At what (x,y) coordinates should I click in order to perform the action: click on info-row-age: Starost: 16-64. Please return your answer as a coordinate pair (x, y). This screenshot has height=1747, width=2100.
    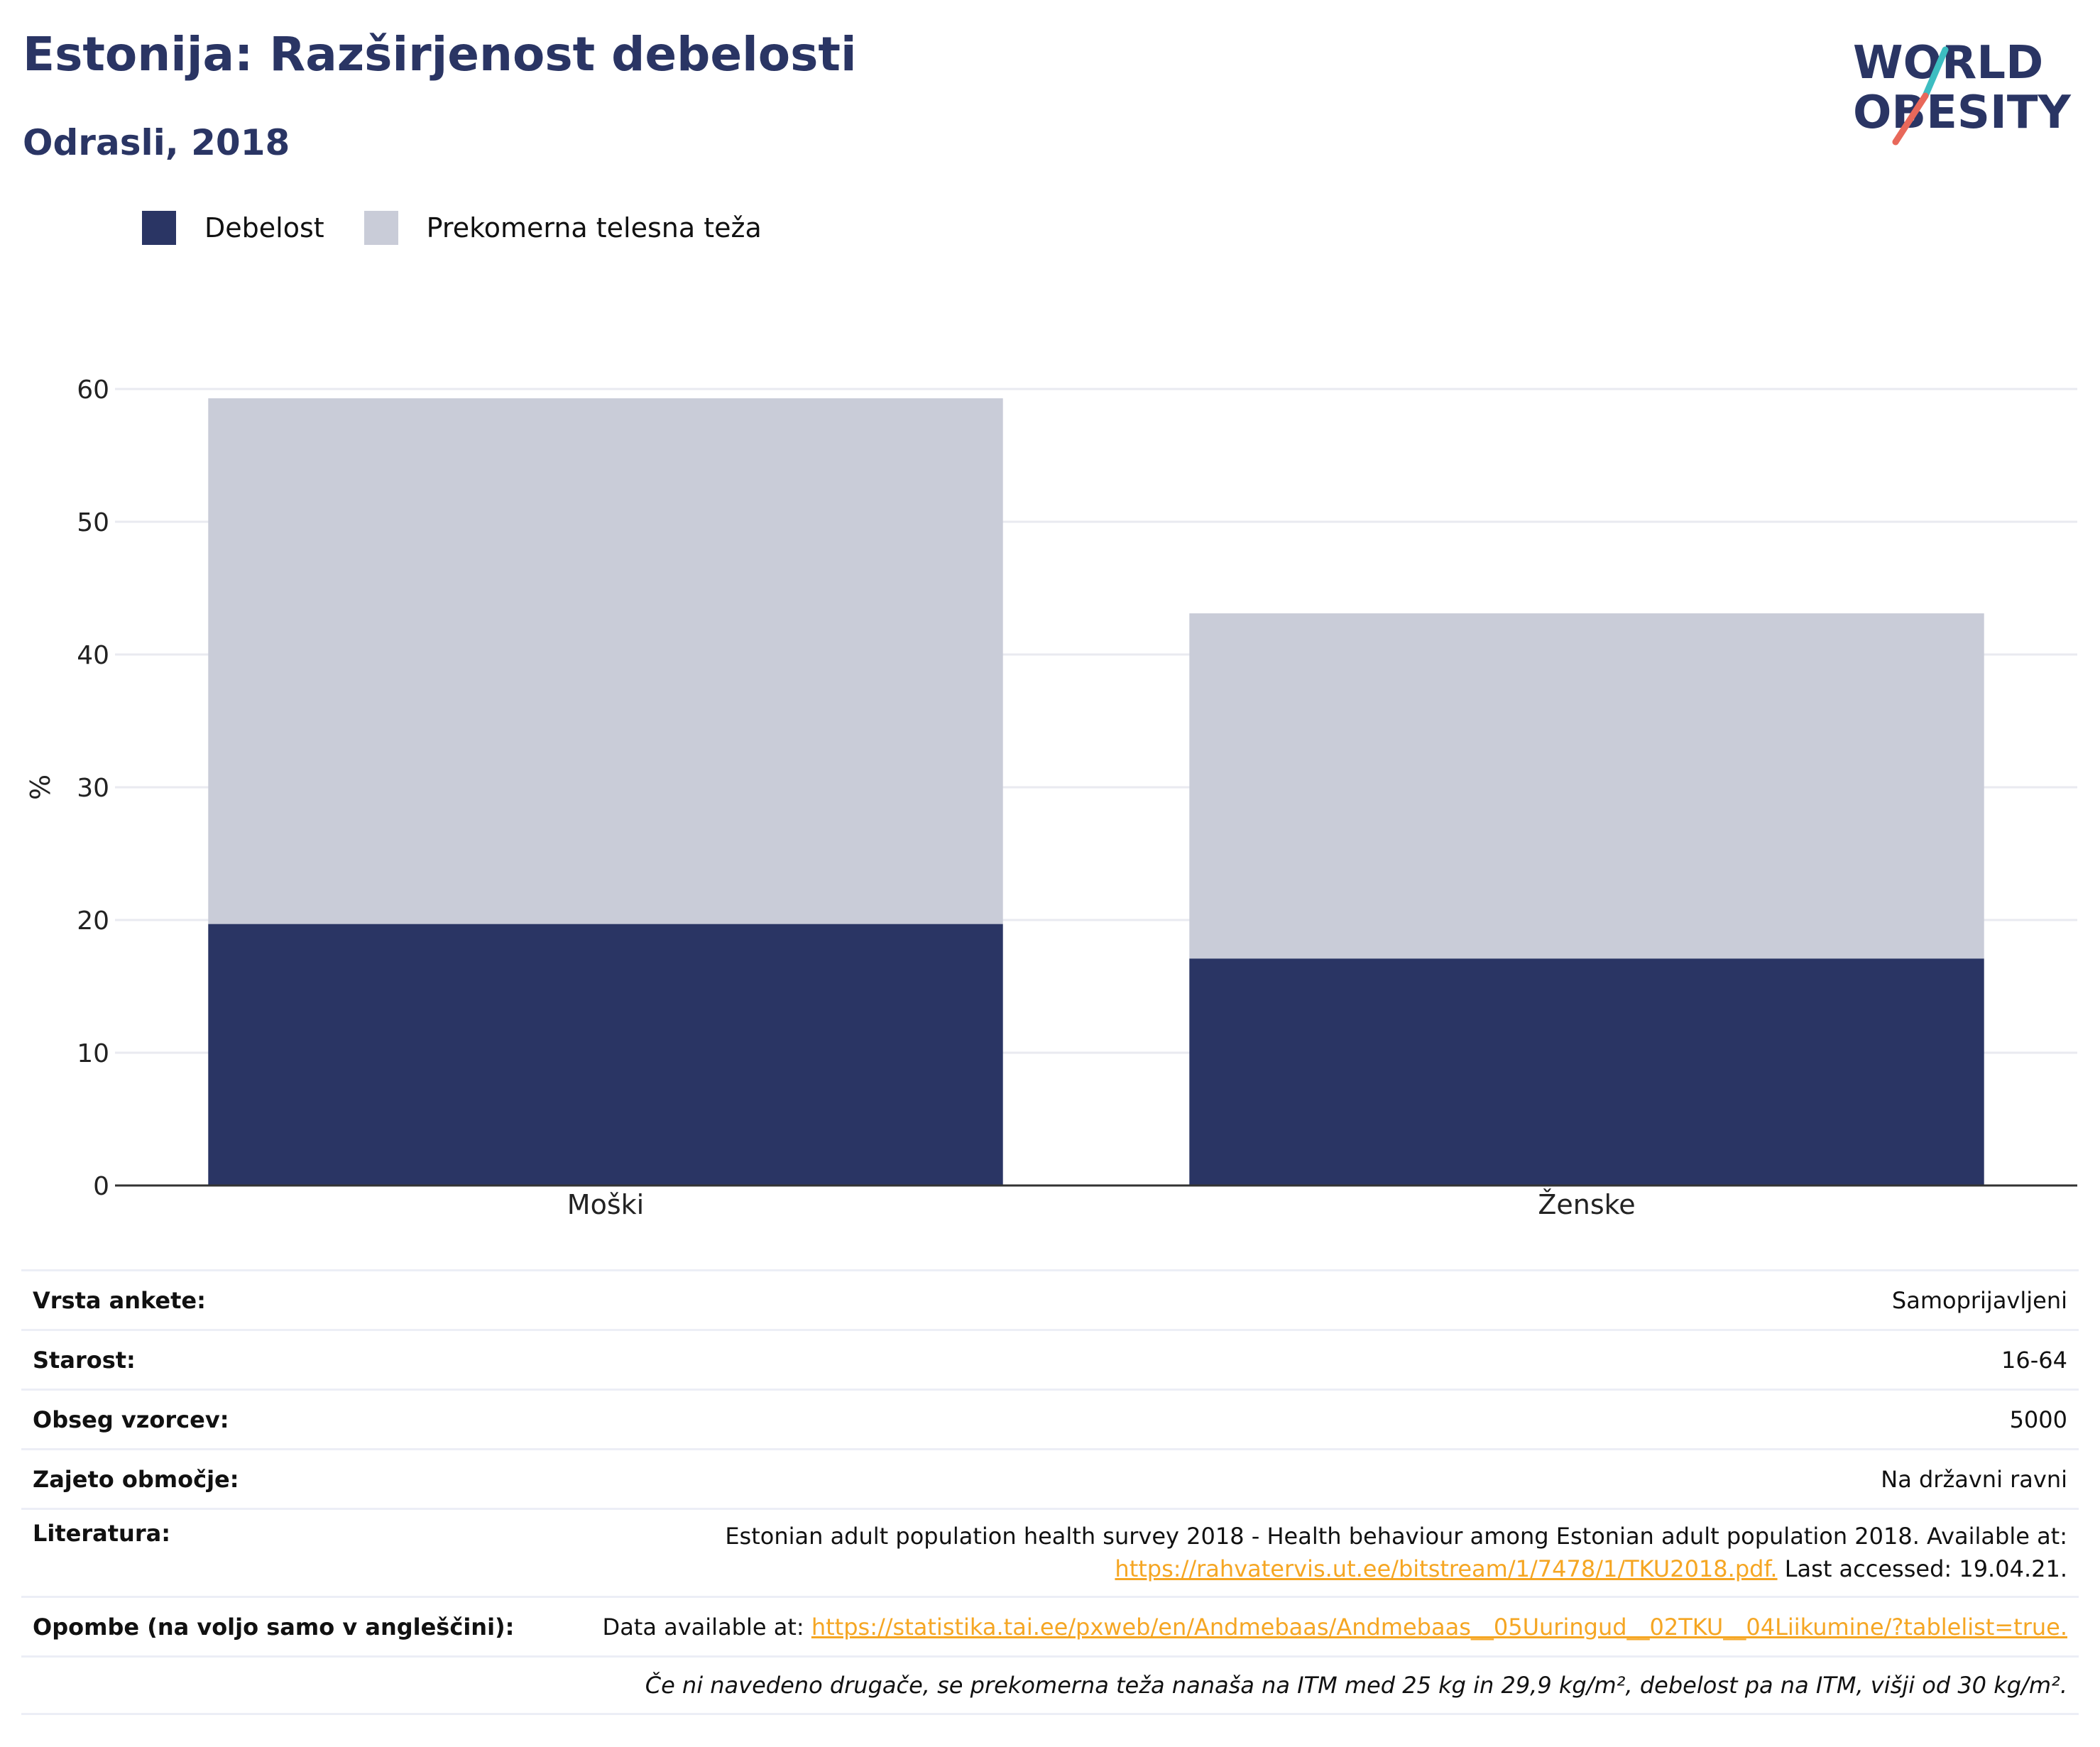
    Looking at the image, I should click on (1050, 1359).